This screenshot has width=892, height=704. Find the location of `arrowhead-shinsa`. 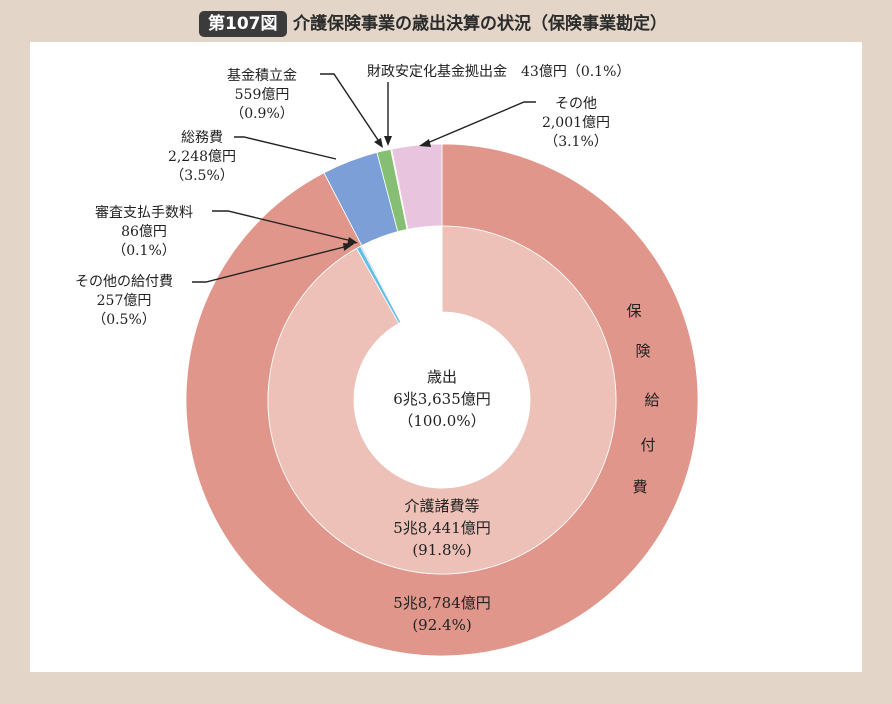

arrowhead-shinsa is located at coordinates (352, 241).